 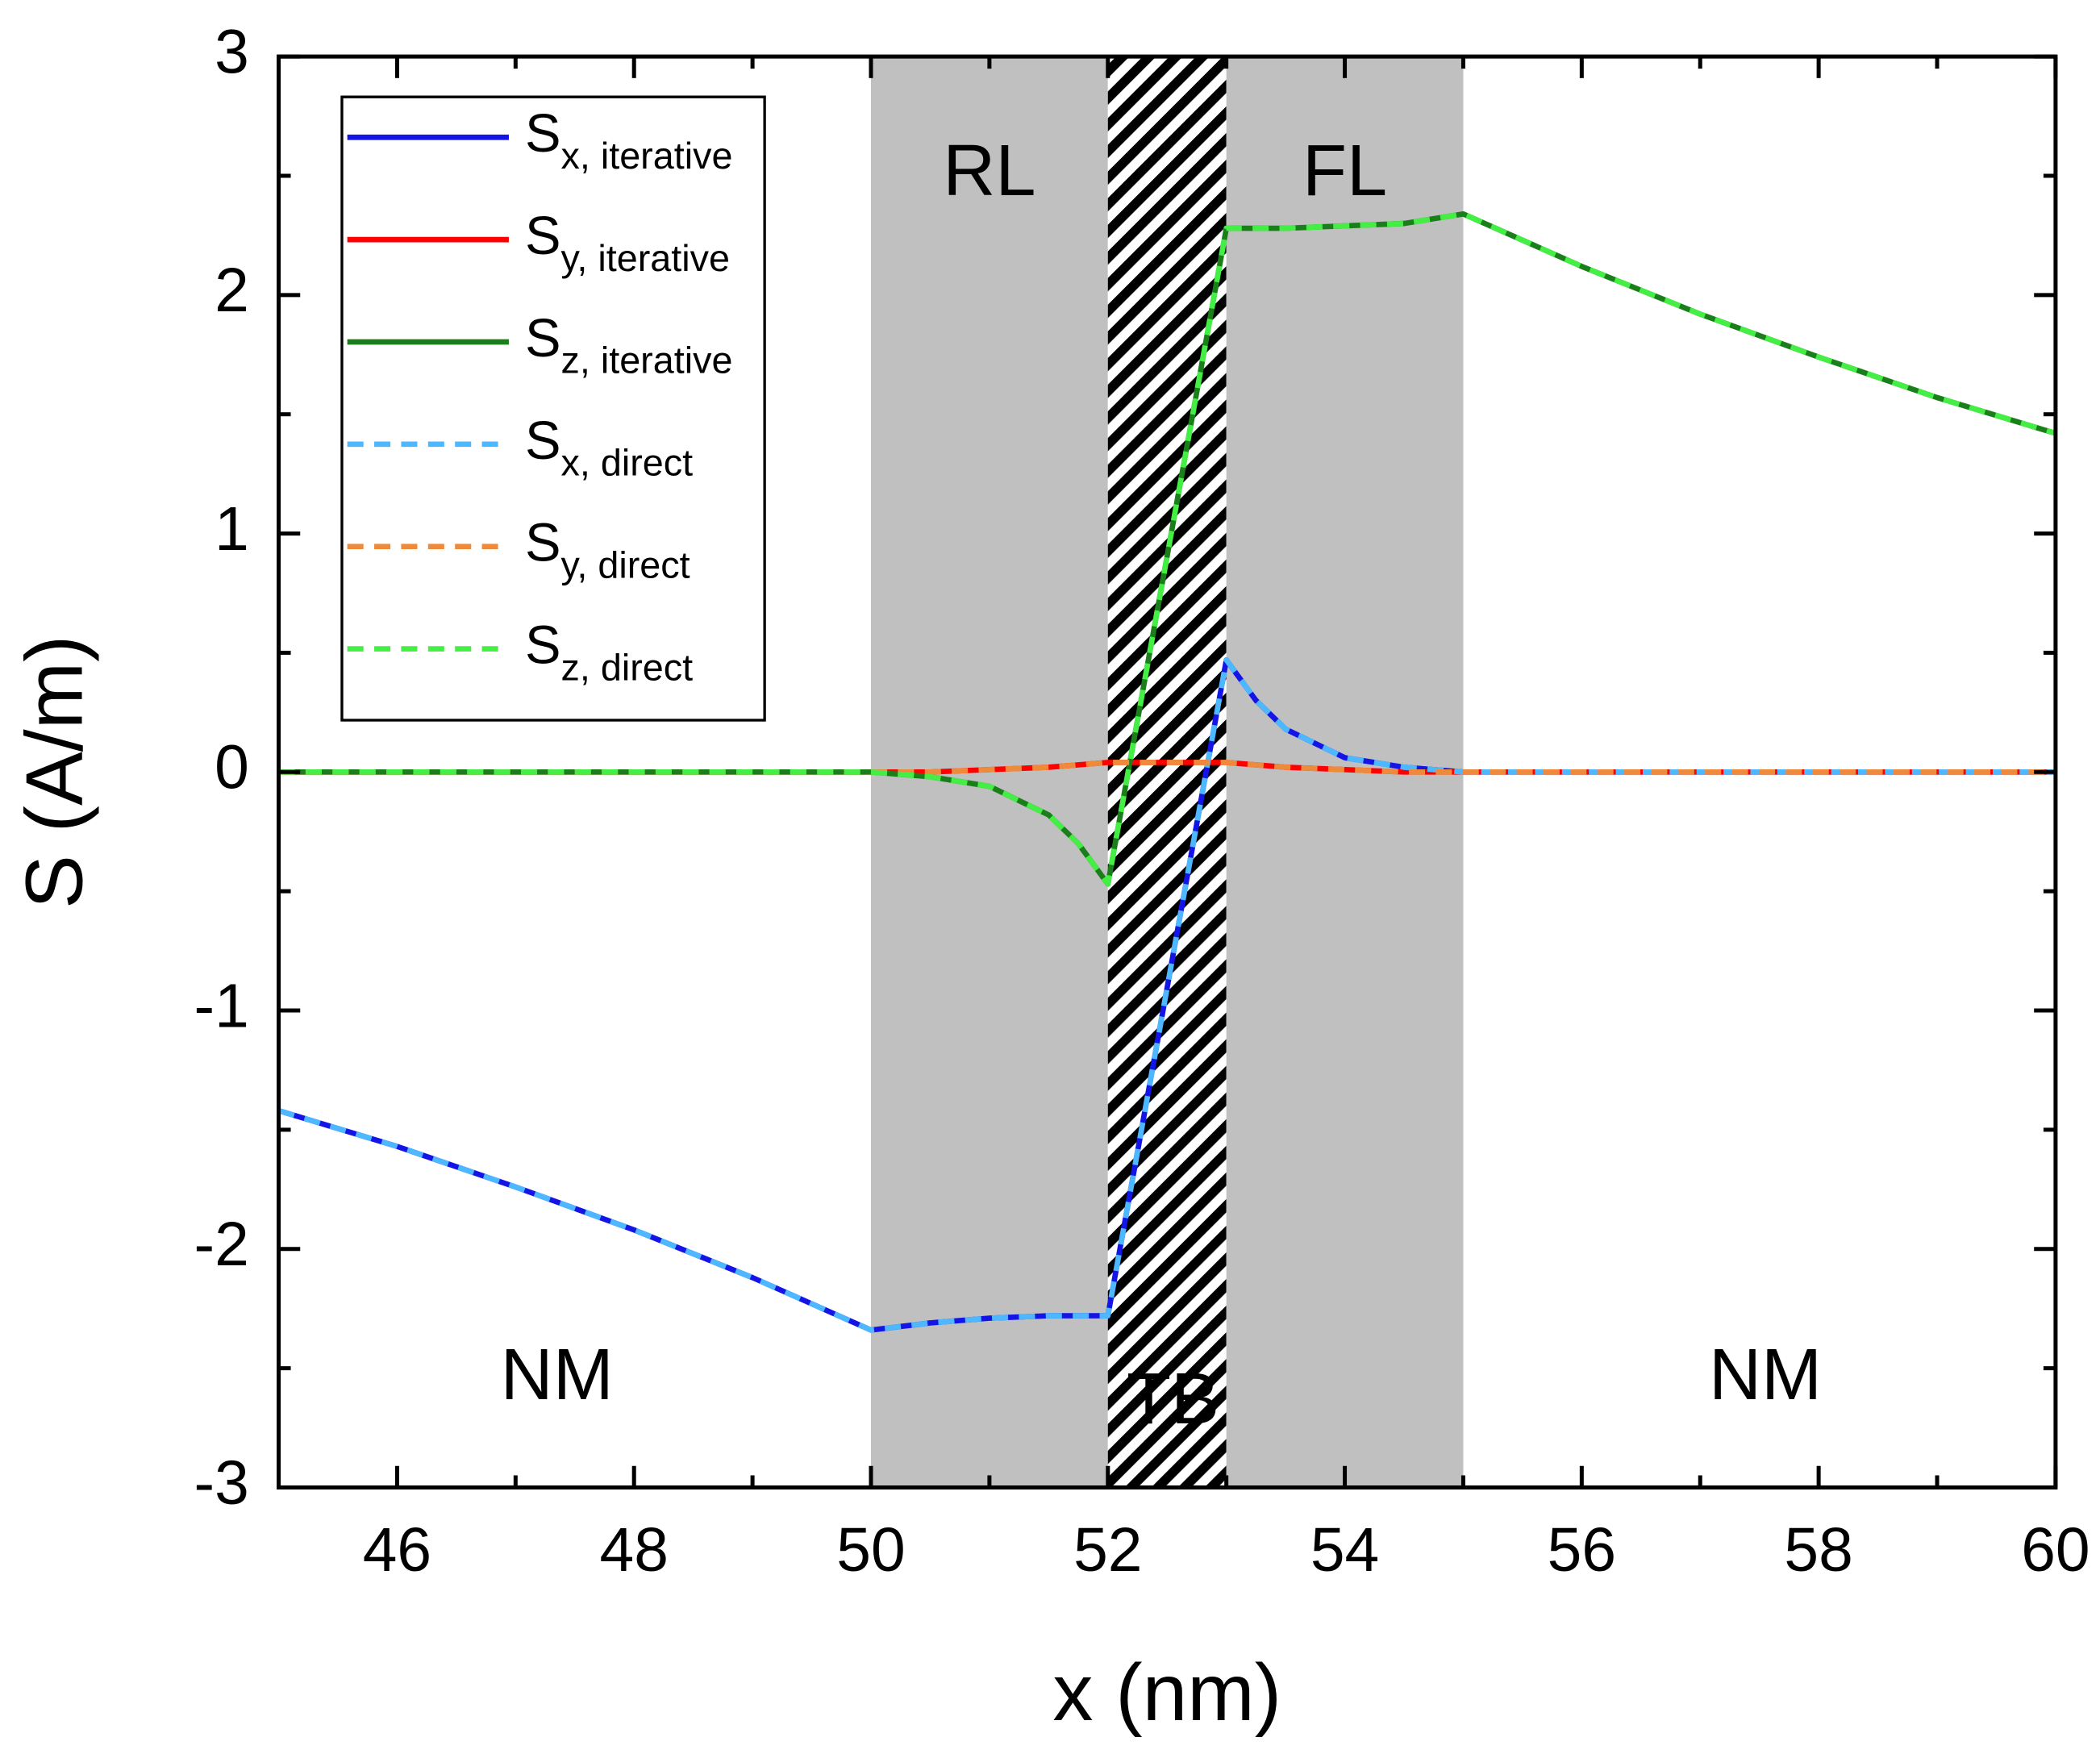 What do you see at coordinates (1166, 1693) in the screenshot?
I see `x-axis-label: x (nm)` at bounding box center [1166, 1693].